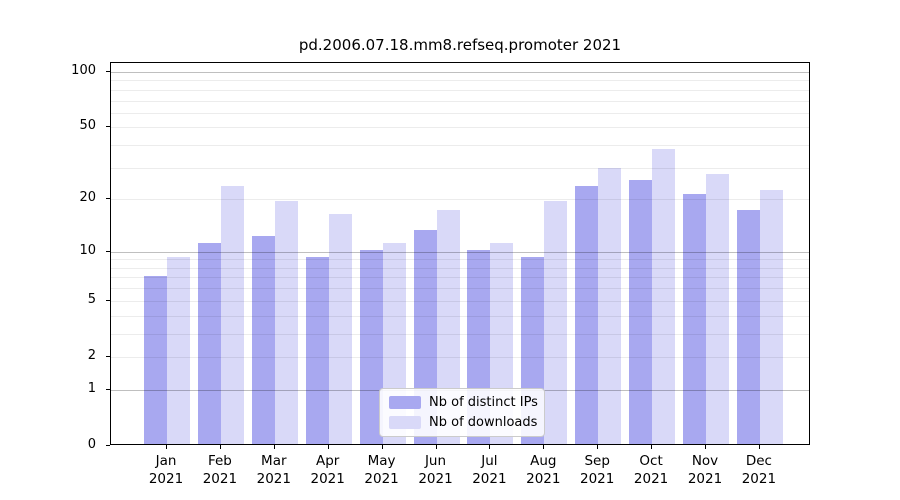 The height and width of the screenshot is (500, 900). I want to click on x-tick-label: Nov 2021, so click(705, 470).